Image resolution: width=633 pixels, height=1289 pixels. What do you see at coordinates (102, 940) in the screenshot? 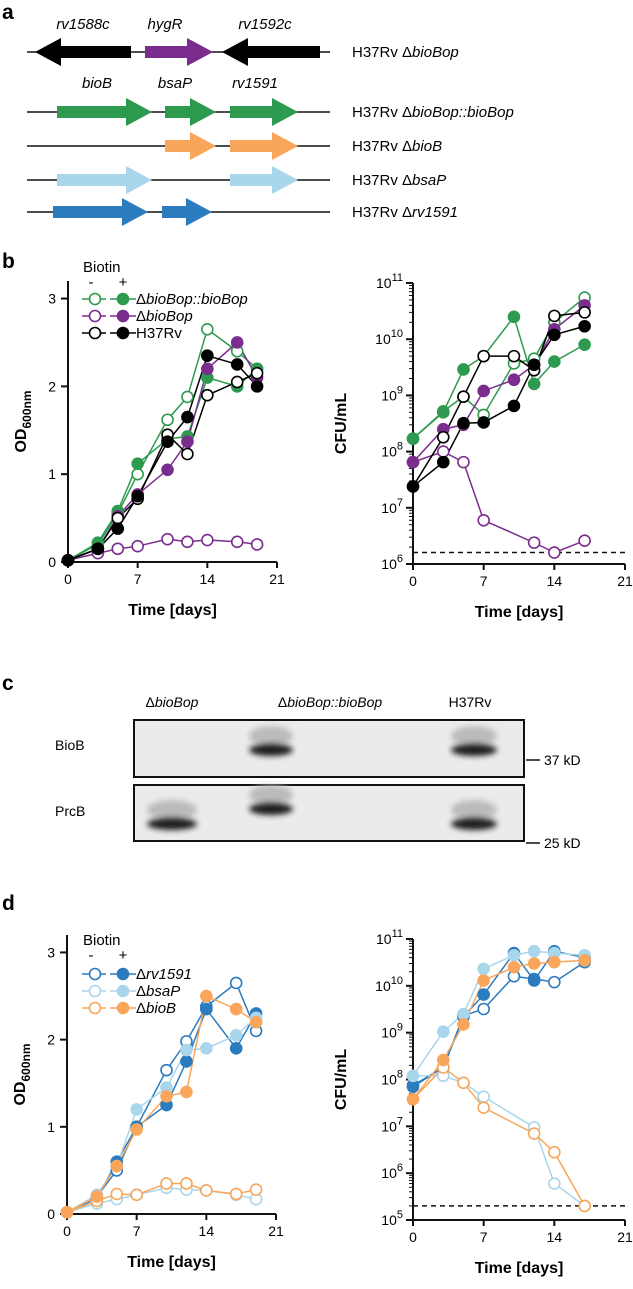
I see `legend-title: Biotin` at bounding box center [102, 940].